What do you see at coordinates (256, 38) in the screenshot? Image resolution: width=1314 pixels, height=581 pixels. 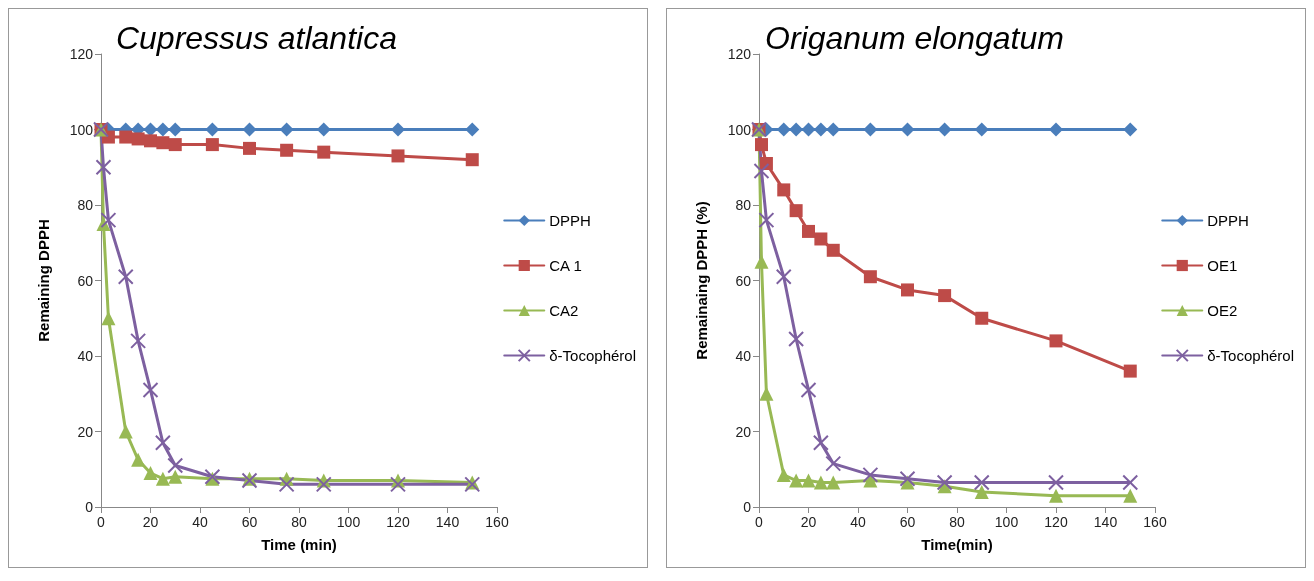 I see `chart-title: Cupressus atlantica` at bounding box center [256, 38].